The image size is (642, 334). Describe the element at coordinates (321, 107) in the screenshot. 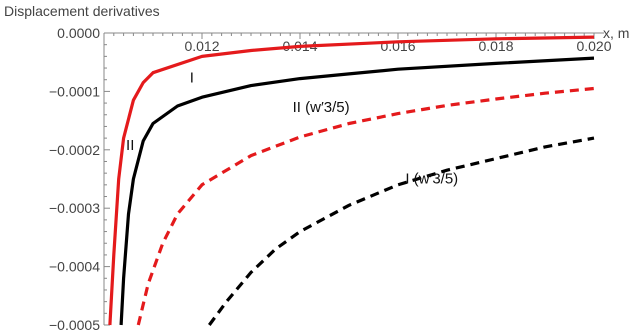

I see `curve-annotation-3: II (w′3/5)` at that location.